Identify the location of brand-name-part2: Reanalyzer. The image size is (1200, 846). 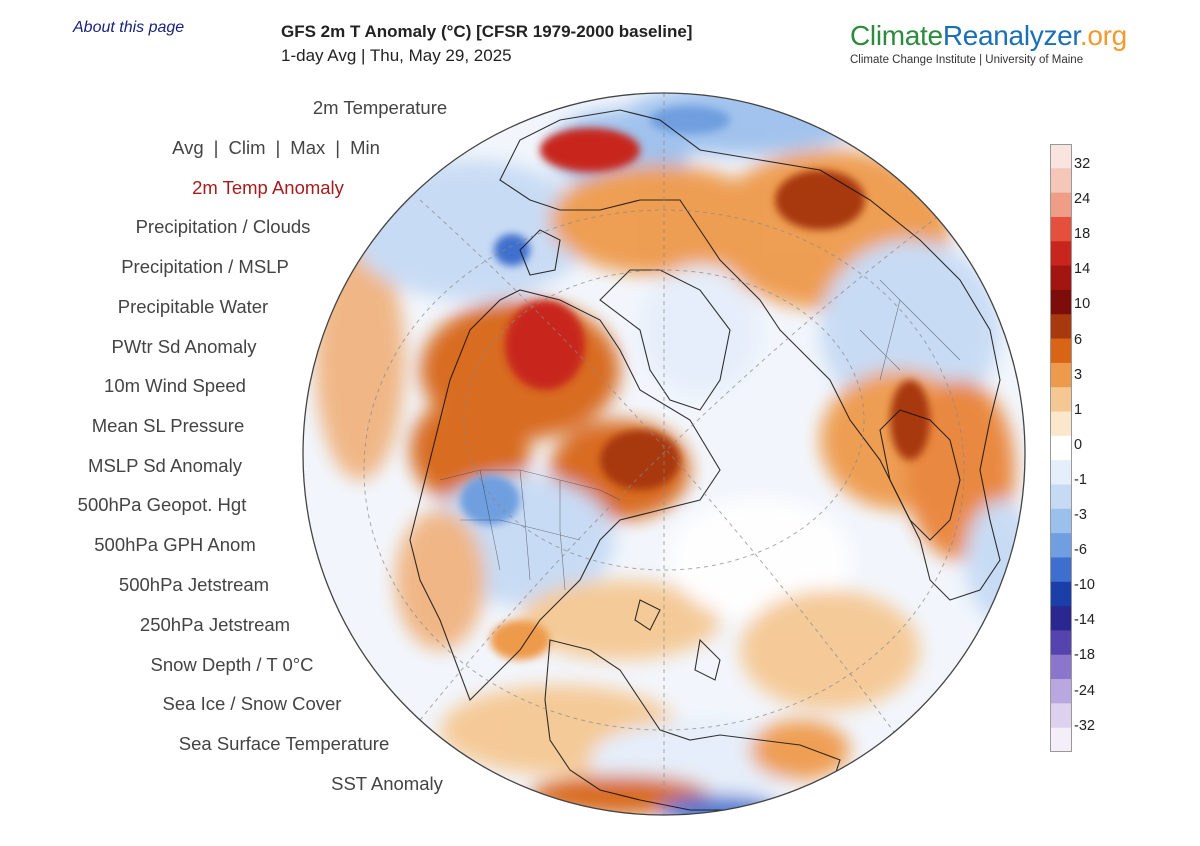
(1011, 35).